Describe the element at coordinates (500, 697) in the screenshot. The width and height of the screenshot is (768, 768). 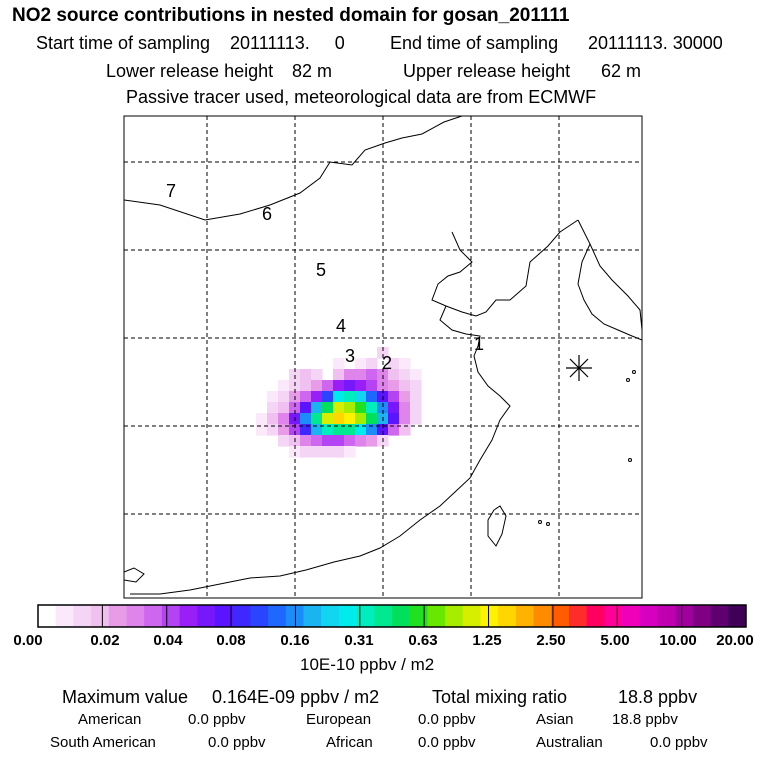
I see `total-mixing-label: Total mixing ratio` at that location.